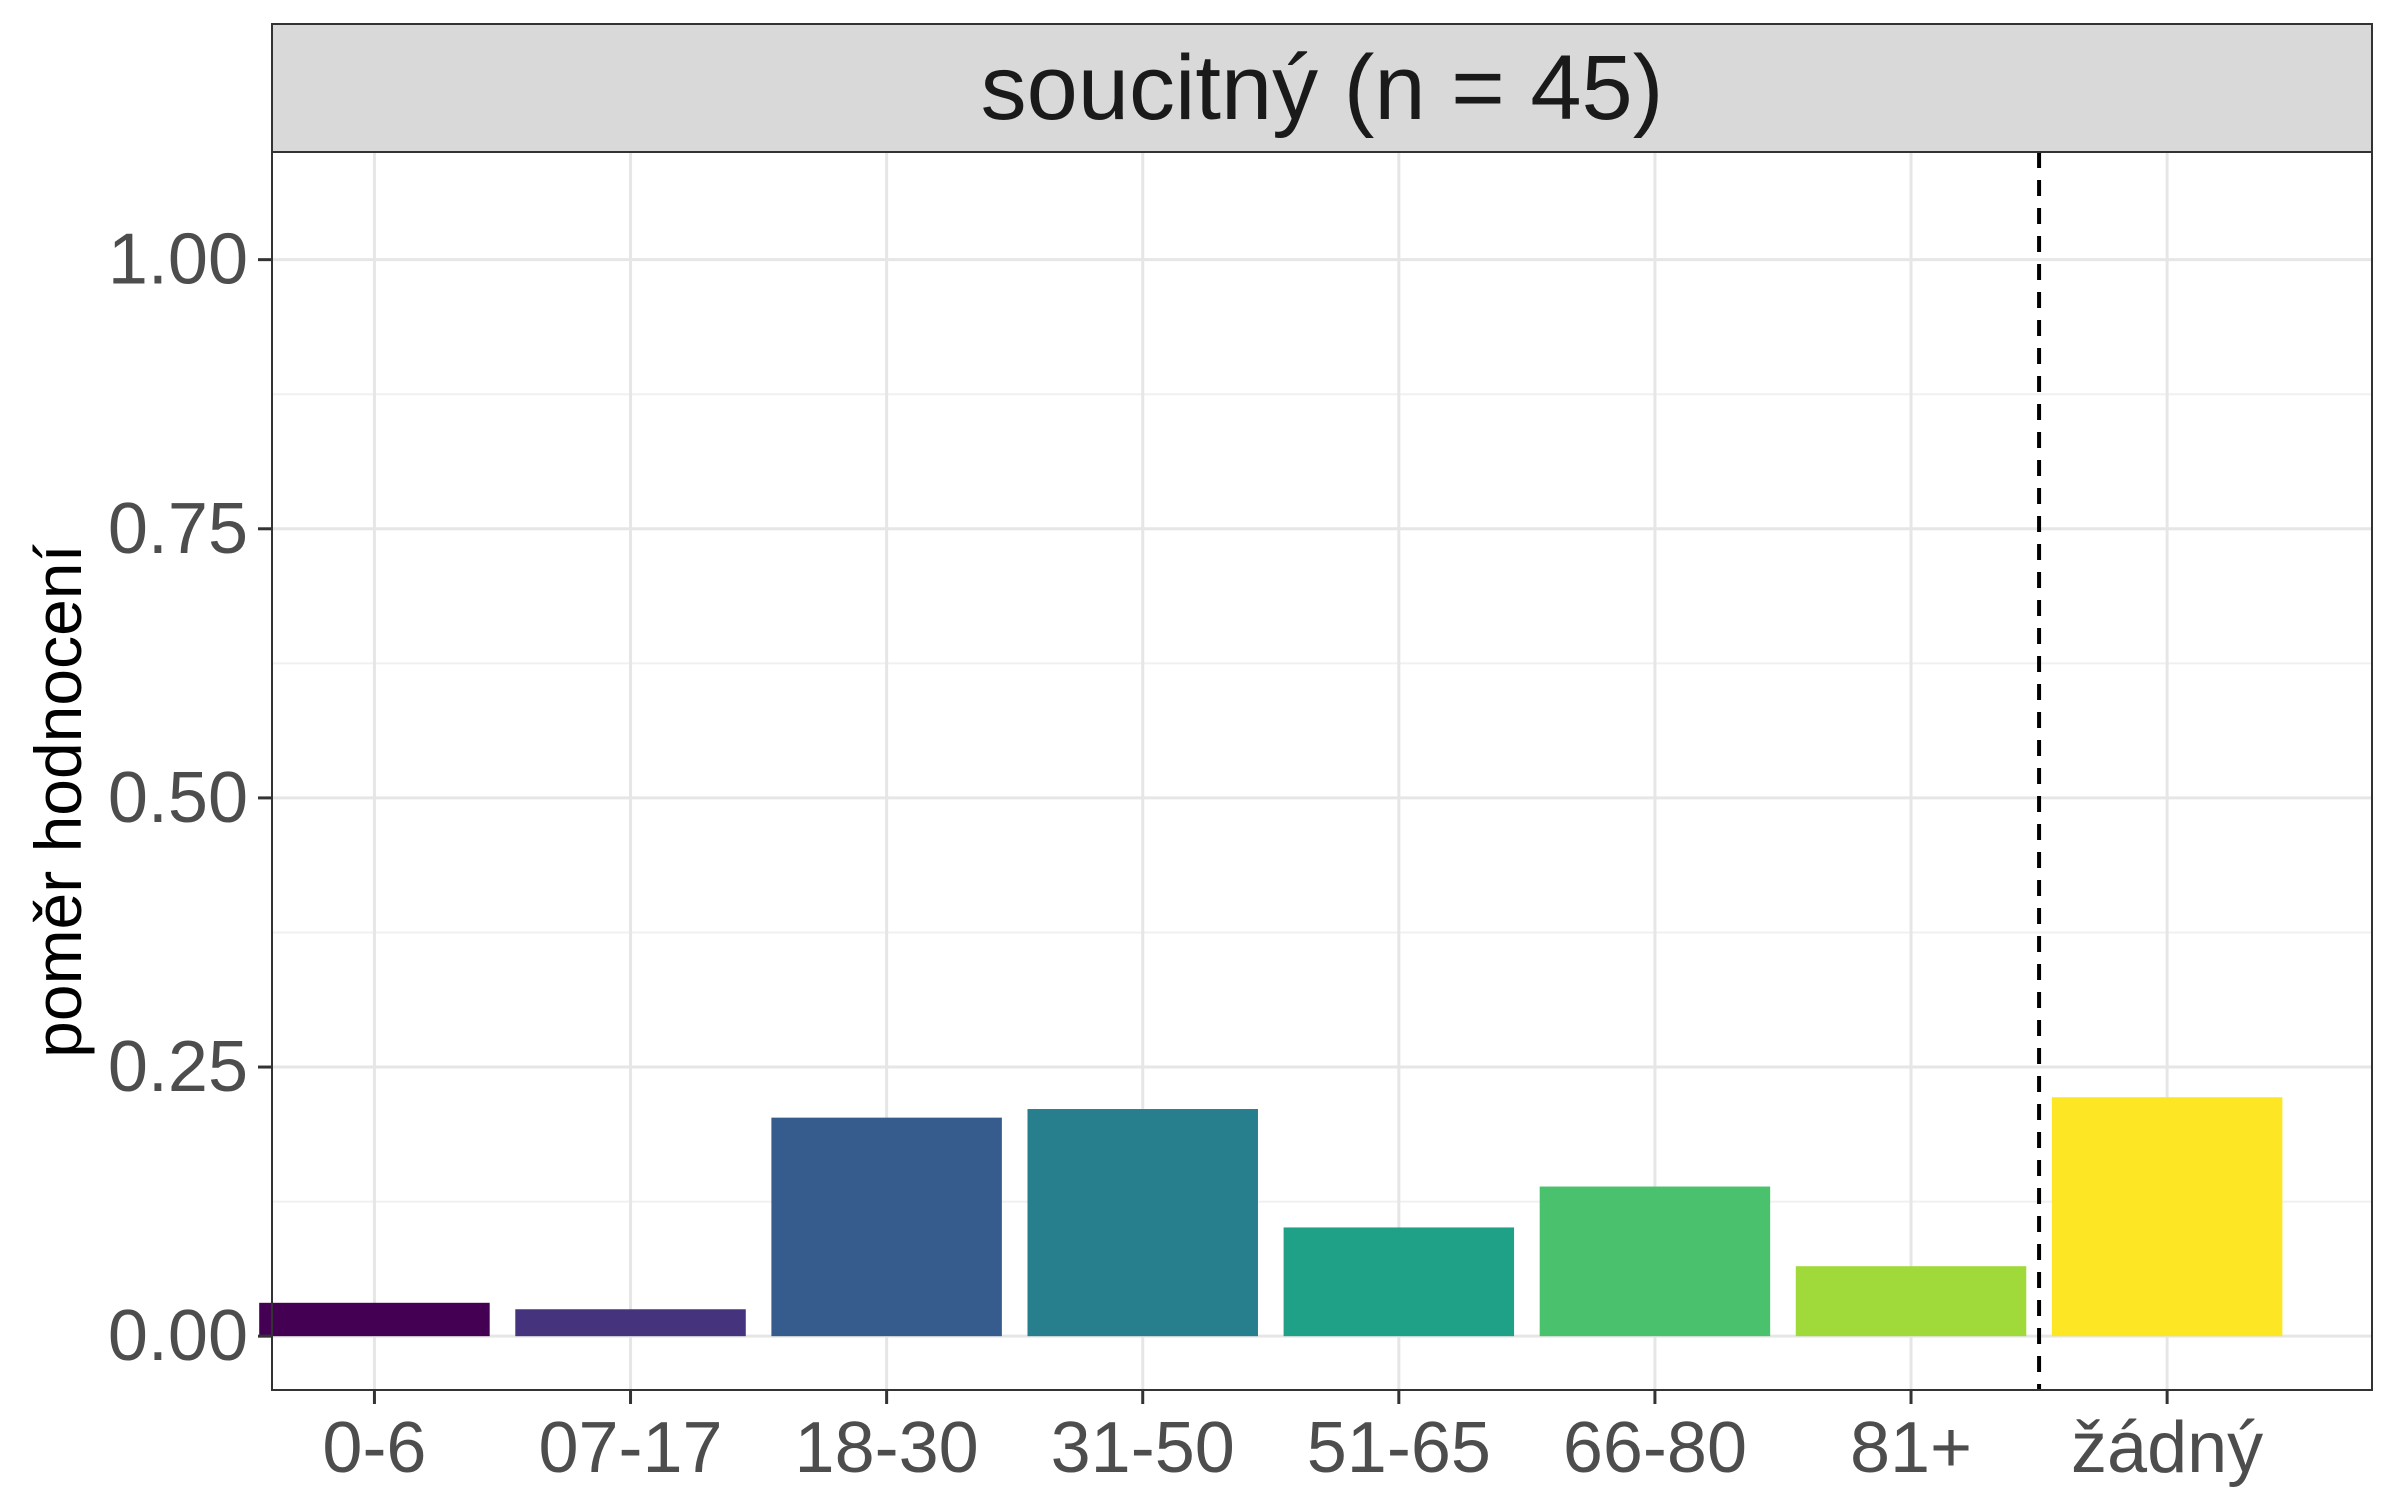  What do you see at coordinates (178, 260) in the screenshot?
I see `y-tick-label: 1.00` at bounding box center [178, 260].